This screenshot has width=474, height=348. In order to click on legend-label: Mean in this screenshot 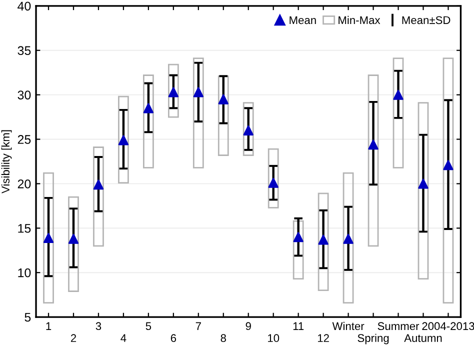, I will do `click(303, 20)`.